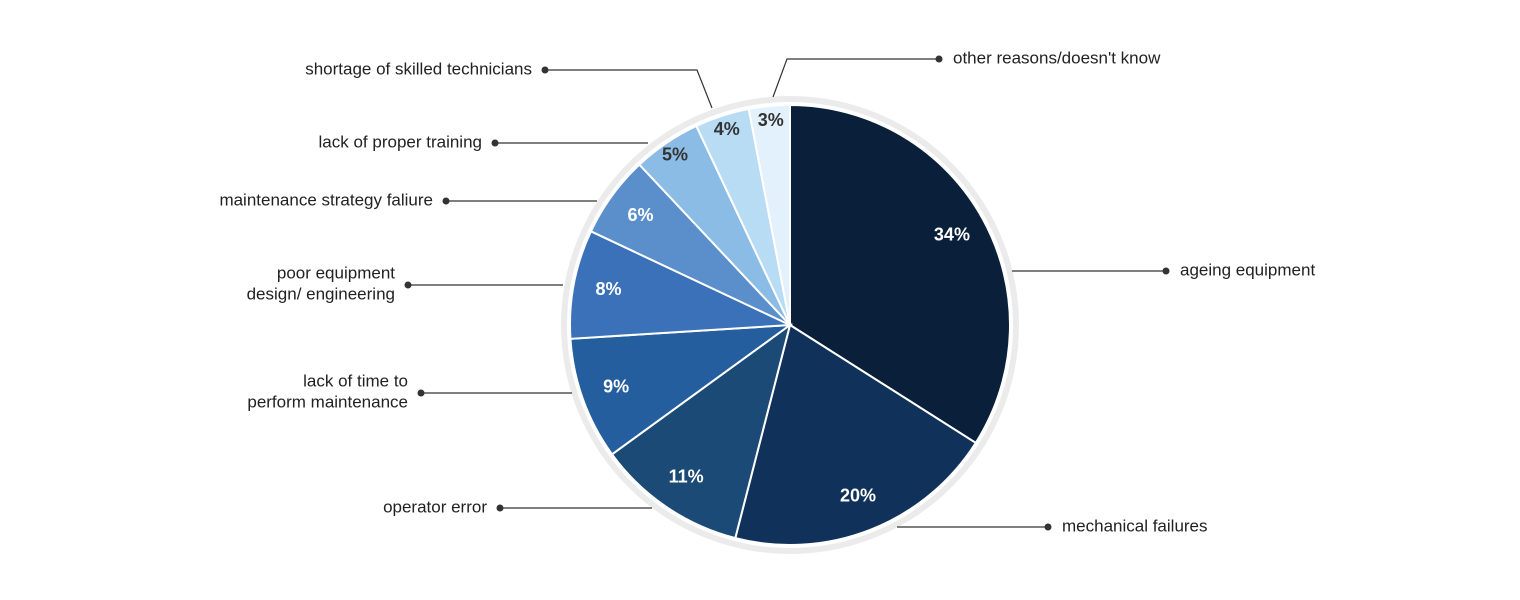 The height and width of the screenshot is (600, 1520). Describe the element at coordinates (640, 215) in the screenshot. I see `value-label: 6%` at that location.